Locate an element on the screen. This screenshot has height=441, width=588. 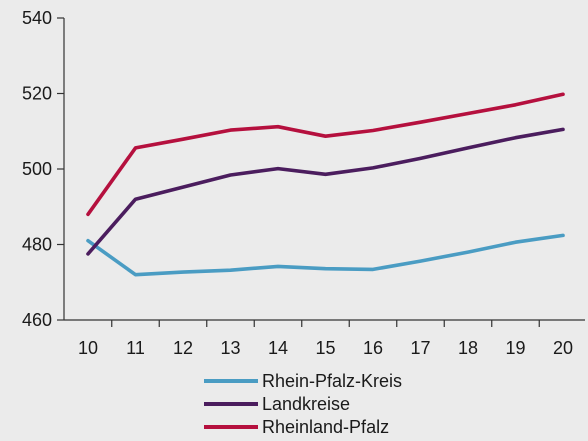
y-ticks: 460 480 500 520 540 is located at coordinates (43, 169).